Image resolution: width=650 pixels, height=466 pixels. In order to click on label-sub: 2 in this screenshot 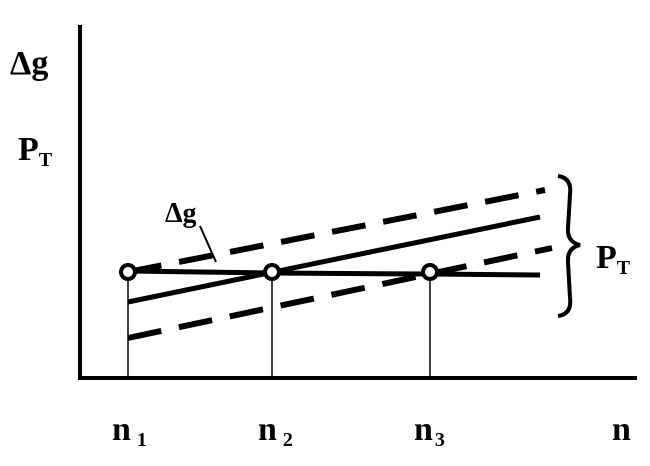, I will do `click(288, 440)`.